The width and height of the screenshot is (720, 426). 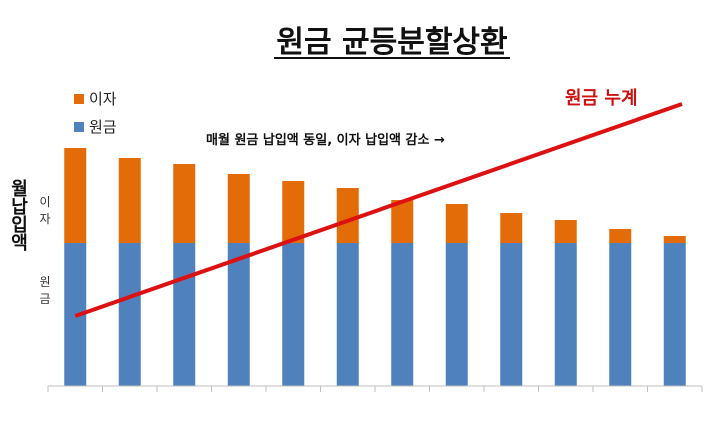 What do you see at coordinates (601, 98) in the screenshot?
I see `cumulative-principal-label: 원금 누계` at bounding box center [601, 98].